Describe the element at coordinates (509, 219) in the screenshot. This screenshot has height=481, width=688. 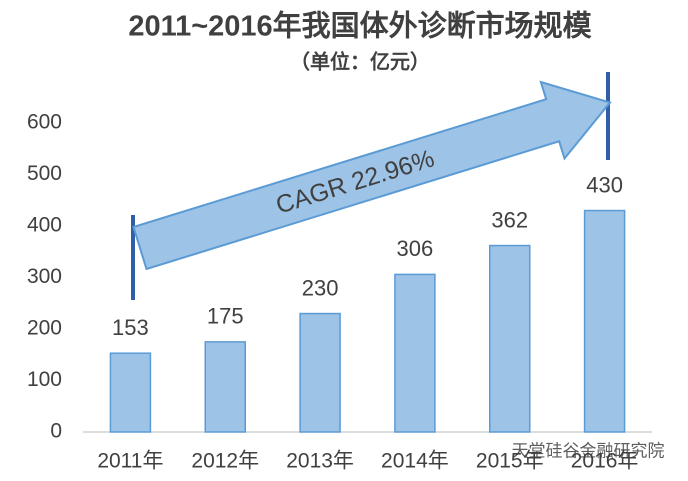
I see `value-label: 362` at that location.